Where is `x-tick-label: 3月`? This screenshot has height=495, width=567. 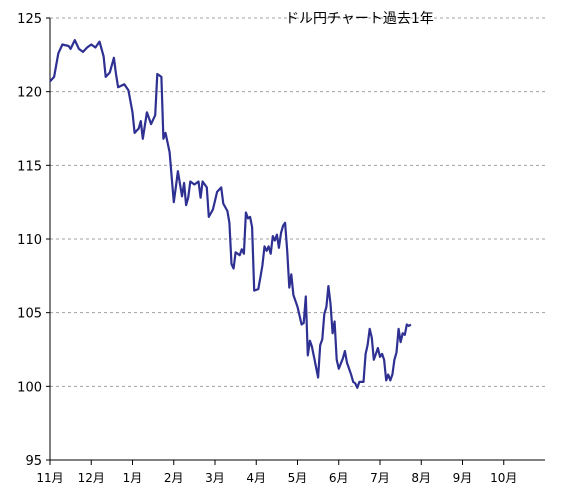 x-tick-label: 3月 is located at coordinates (215, 478).